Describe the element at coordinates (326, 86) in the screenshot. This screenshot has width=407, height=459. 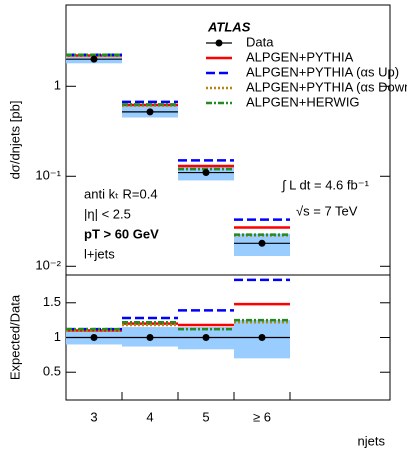
I see `legend-label: ALPGEN+PYTHIA (αs Down)` at that location.